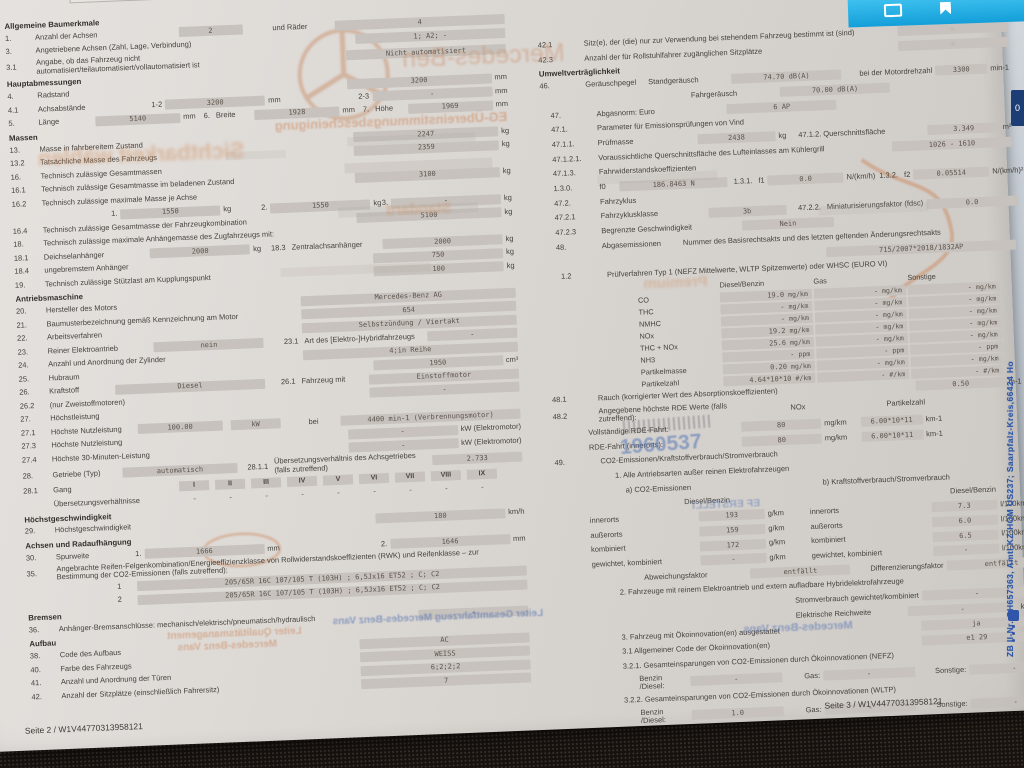  What do you see at coordinates (24, 392) in the screenshot?
I see `field-number: 26.` at bounding box center [24, 392].